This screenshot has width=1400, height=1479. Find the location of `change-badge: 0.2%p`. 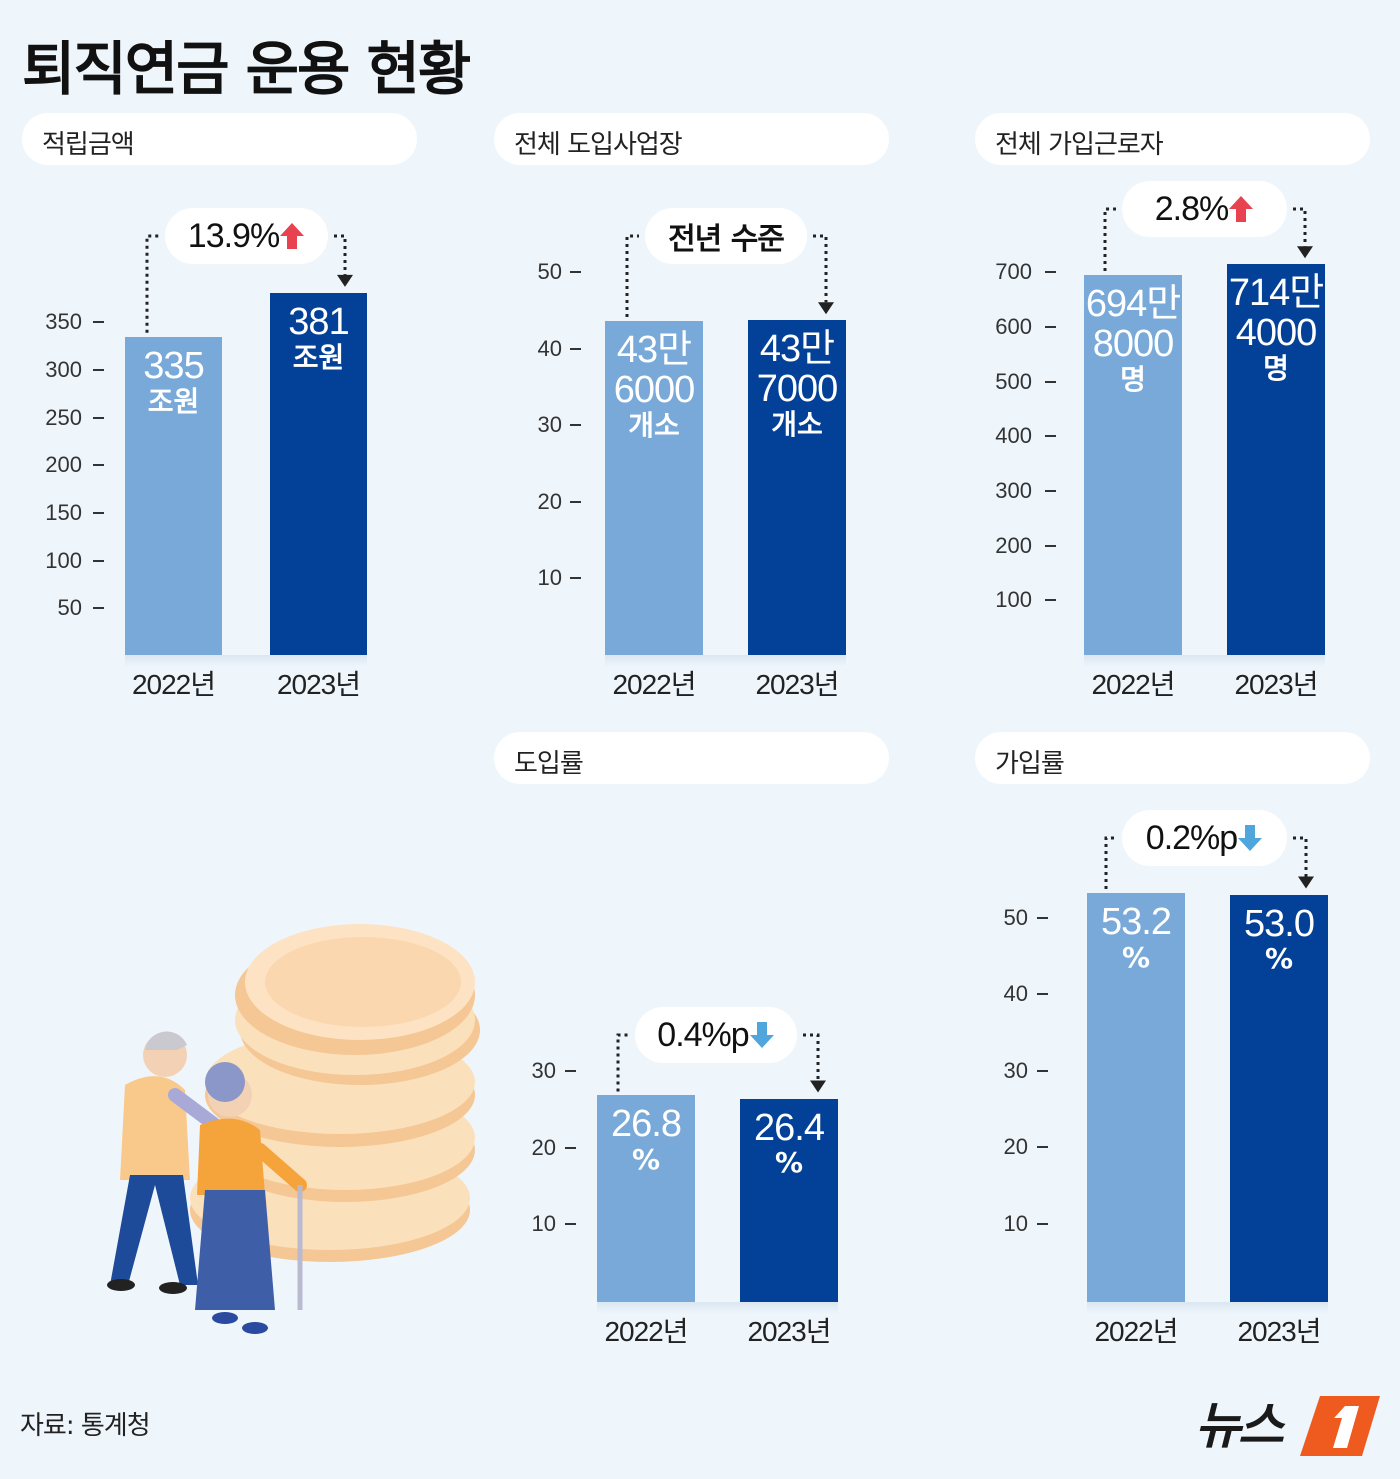

change-badge: 0.2%p is located at coordinates (1204, 838).